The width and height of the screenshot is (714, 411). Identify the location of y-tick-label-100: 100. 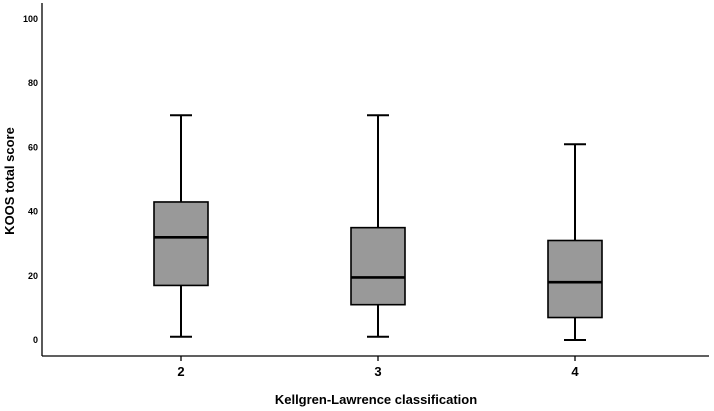
(30, 19).